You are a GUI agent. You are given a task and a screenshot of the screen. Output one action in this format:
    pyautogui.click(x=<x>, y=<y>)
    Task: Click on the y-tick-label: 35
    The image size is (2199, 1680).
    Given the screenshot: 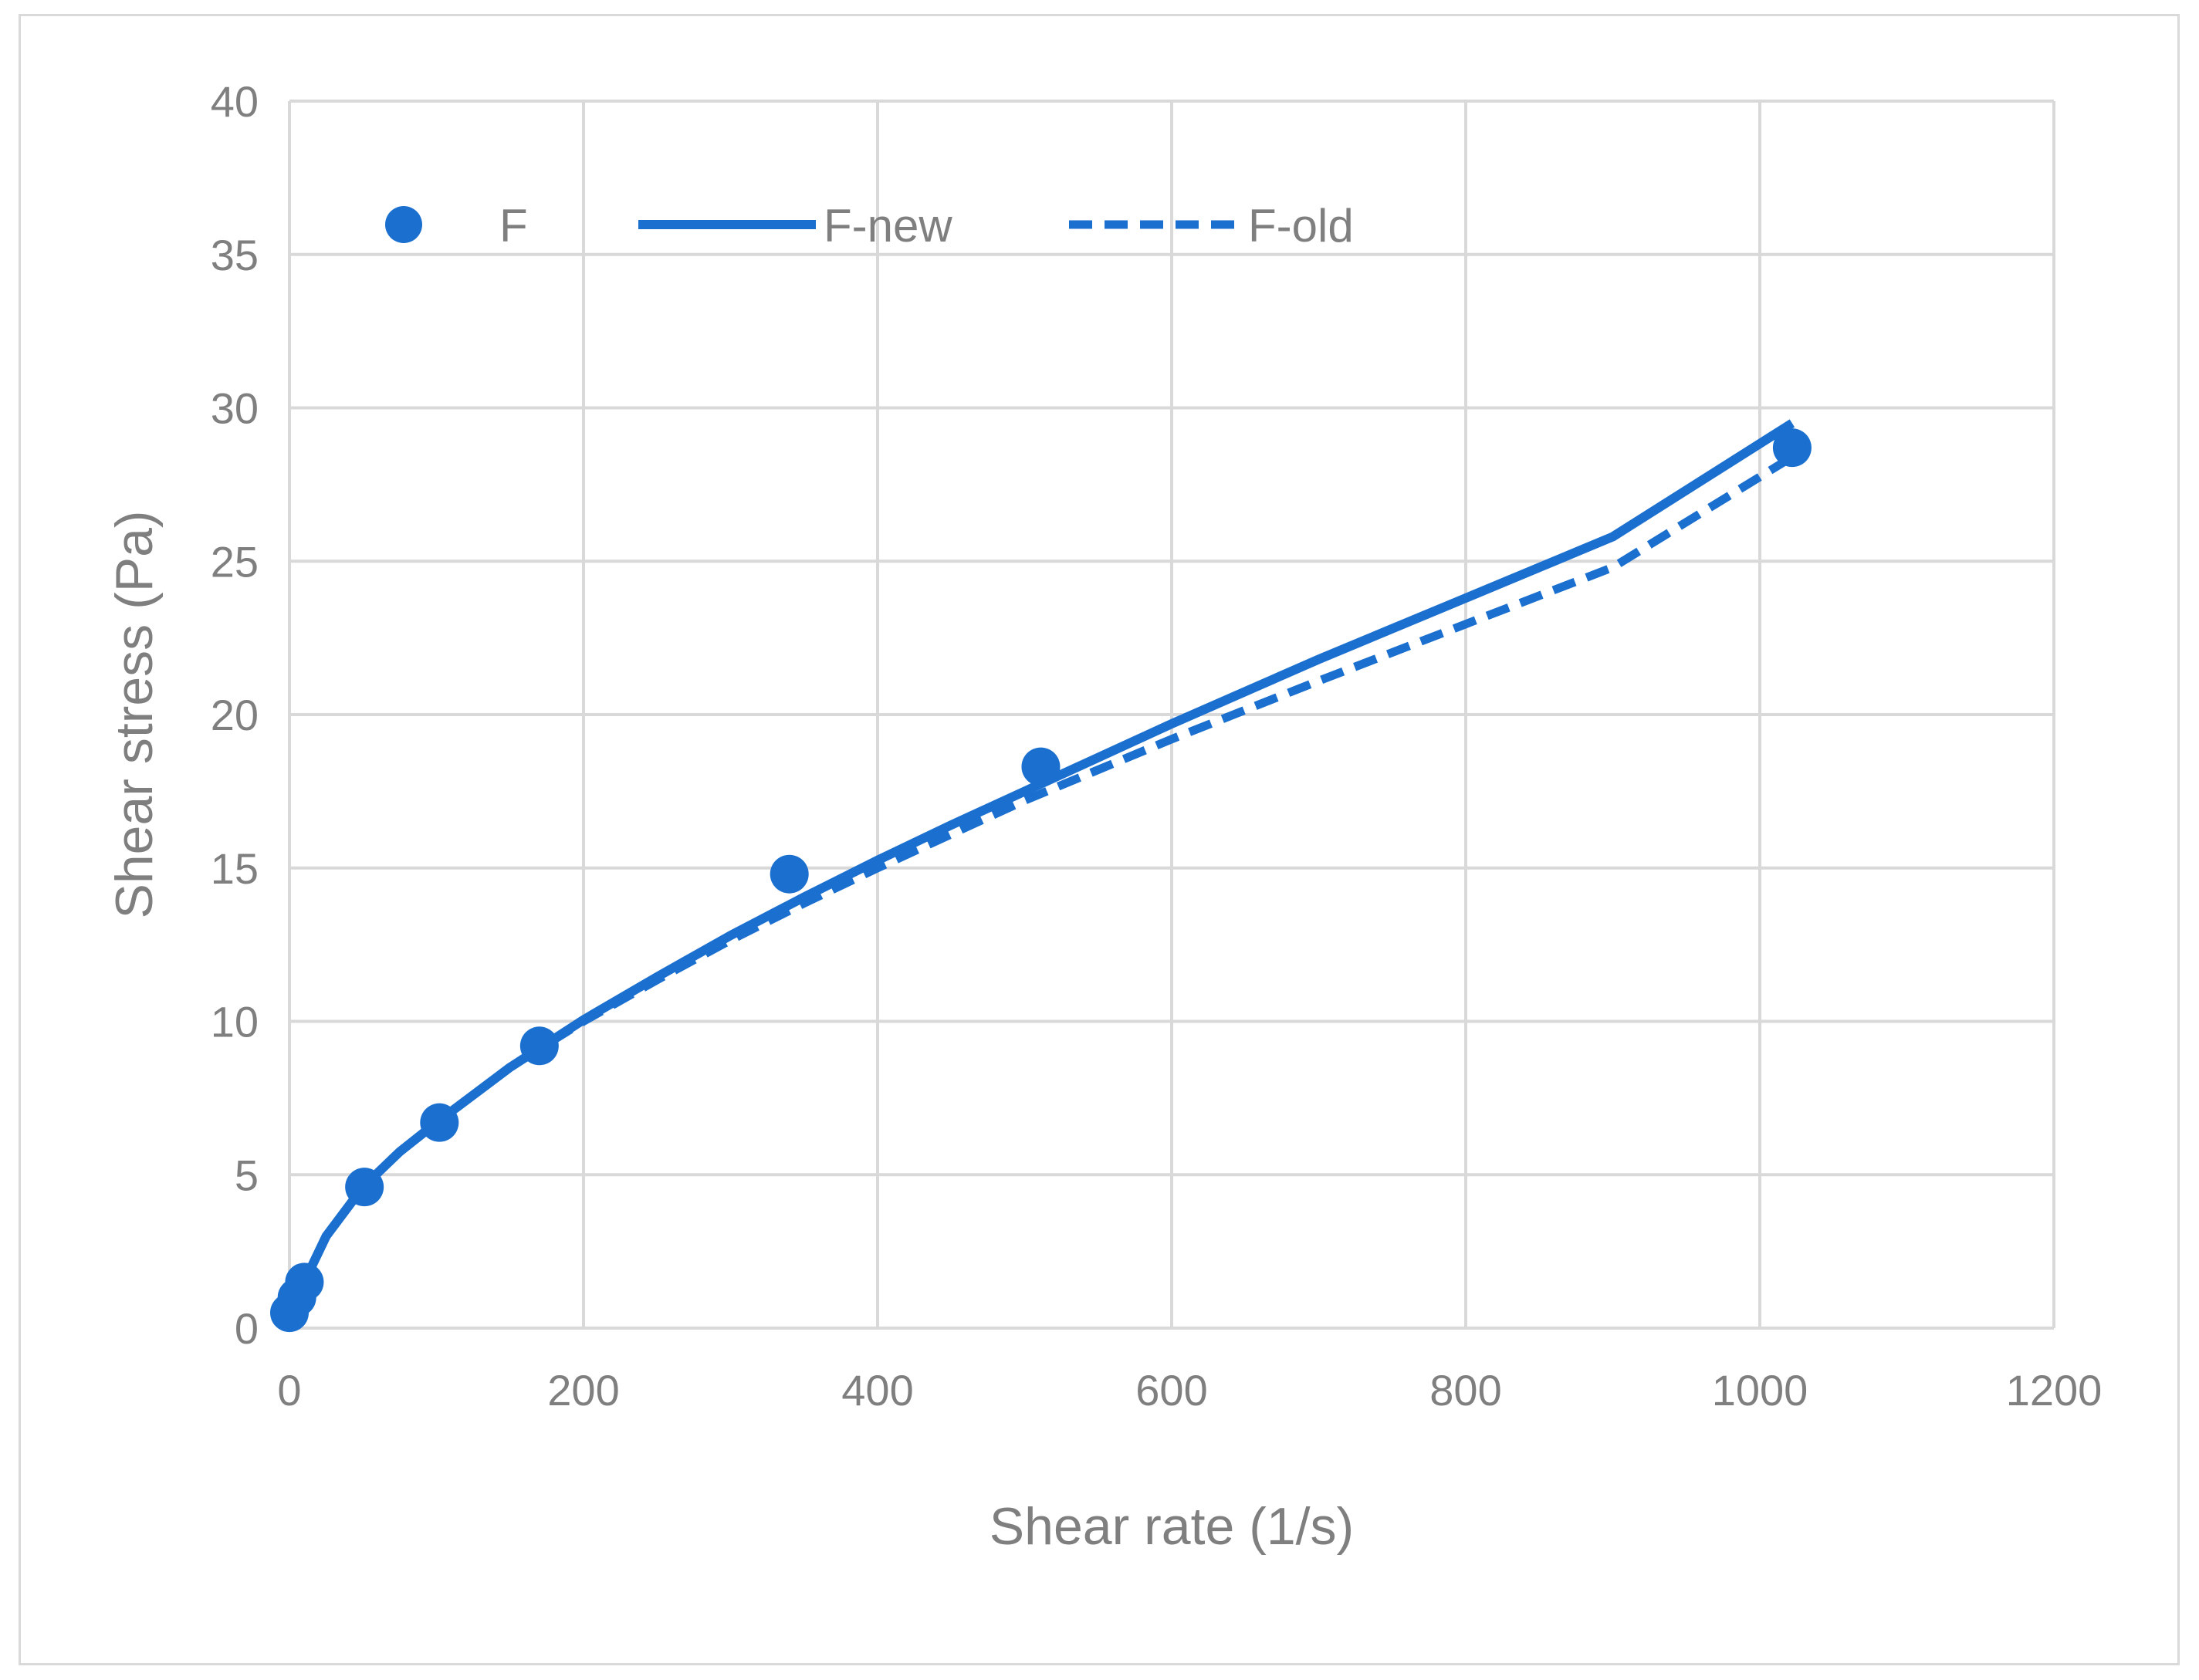 What is the action you would take?
    pyautogui.click(x=235, y=255)
    